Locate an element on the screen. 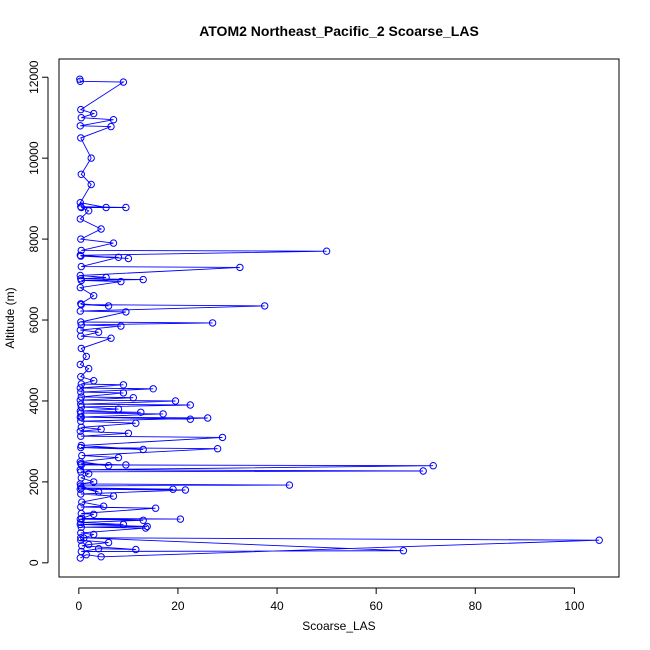  y-tick-label: 8000 is located at coordinates (34, 238).